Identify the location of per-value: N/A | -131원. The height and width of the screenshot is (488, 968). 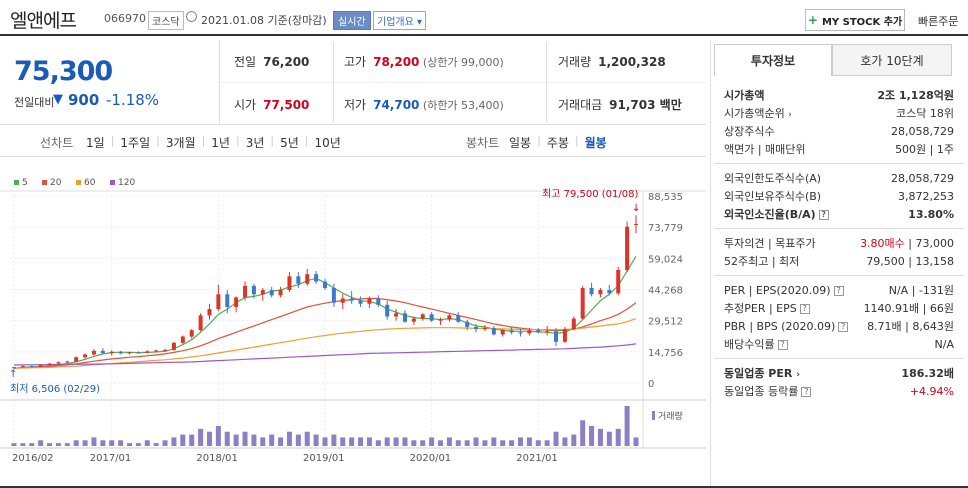
(921, 290).